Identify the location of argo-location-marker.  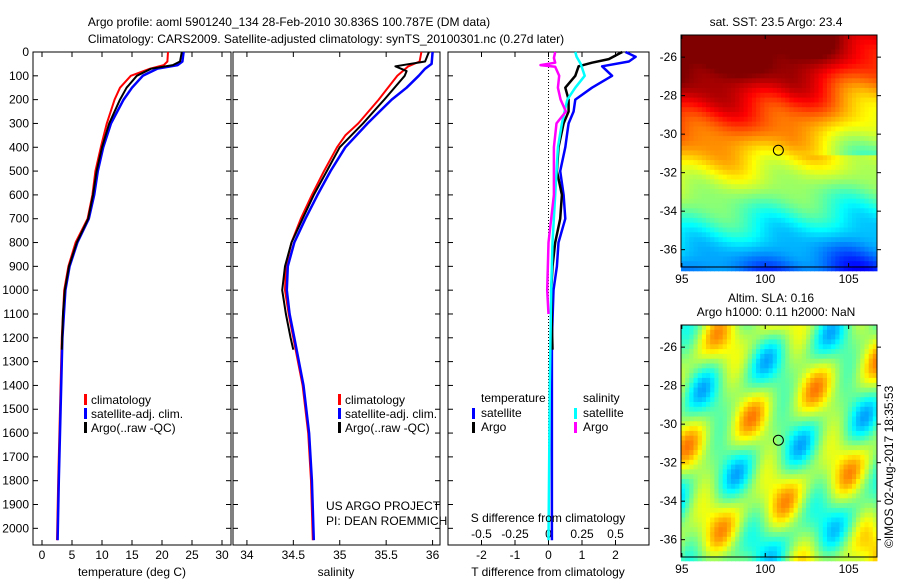
(778, 150).